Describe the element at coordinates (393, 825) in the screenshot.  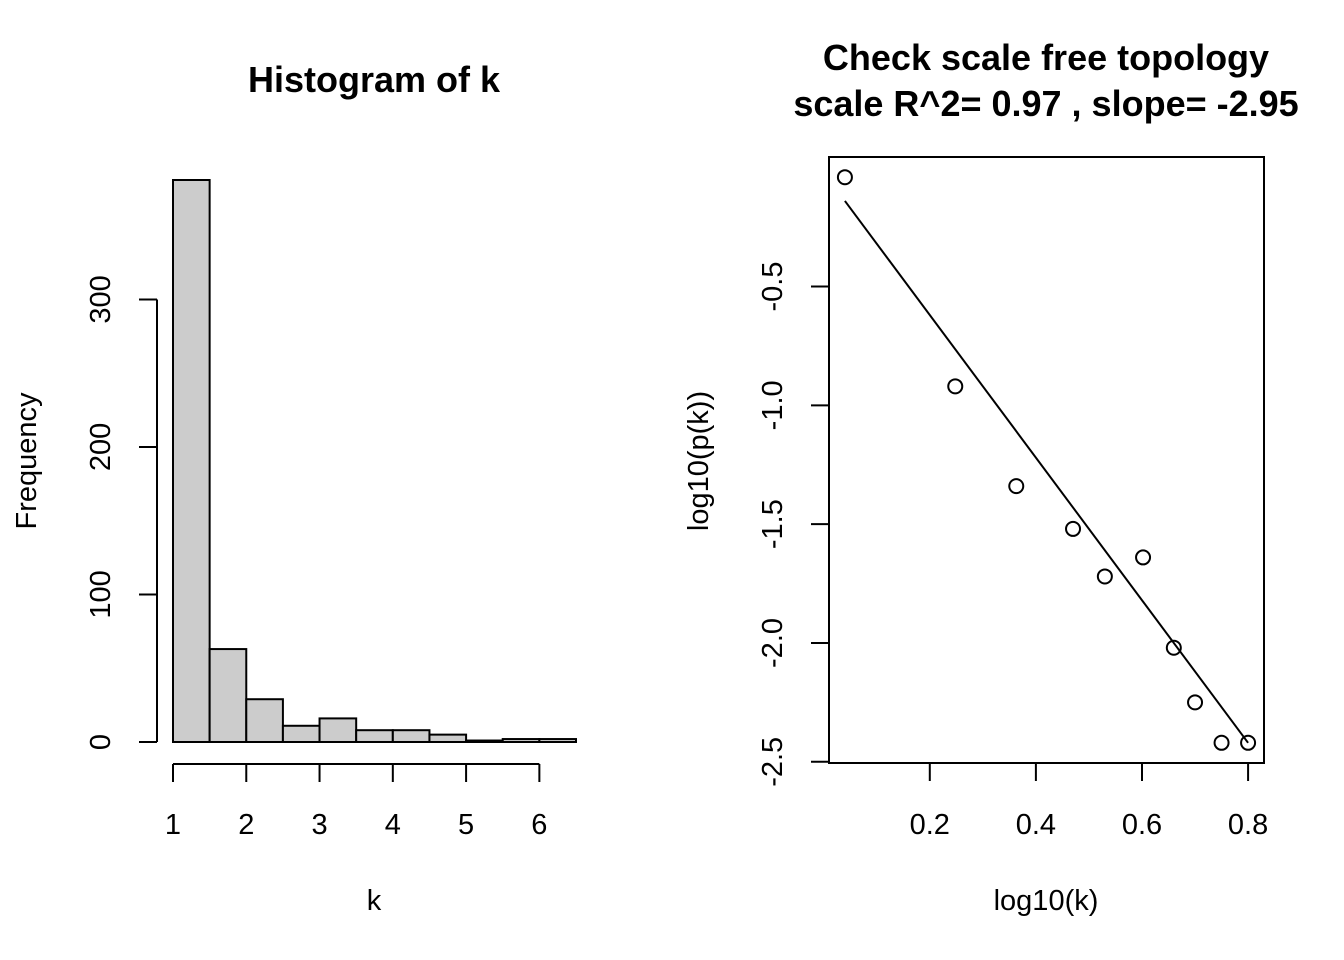
I see `hist-x-tick-label-3: 4` at that location.